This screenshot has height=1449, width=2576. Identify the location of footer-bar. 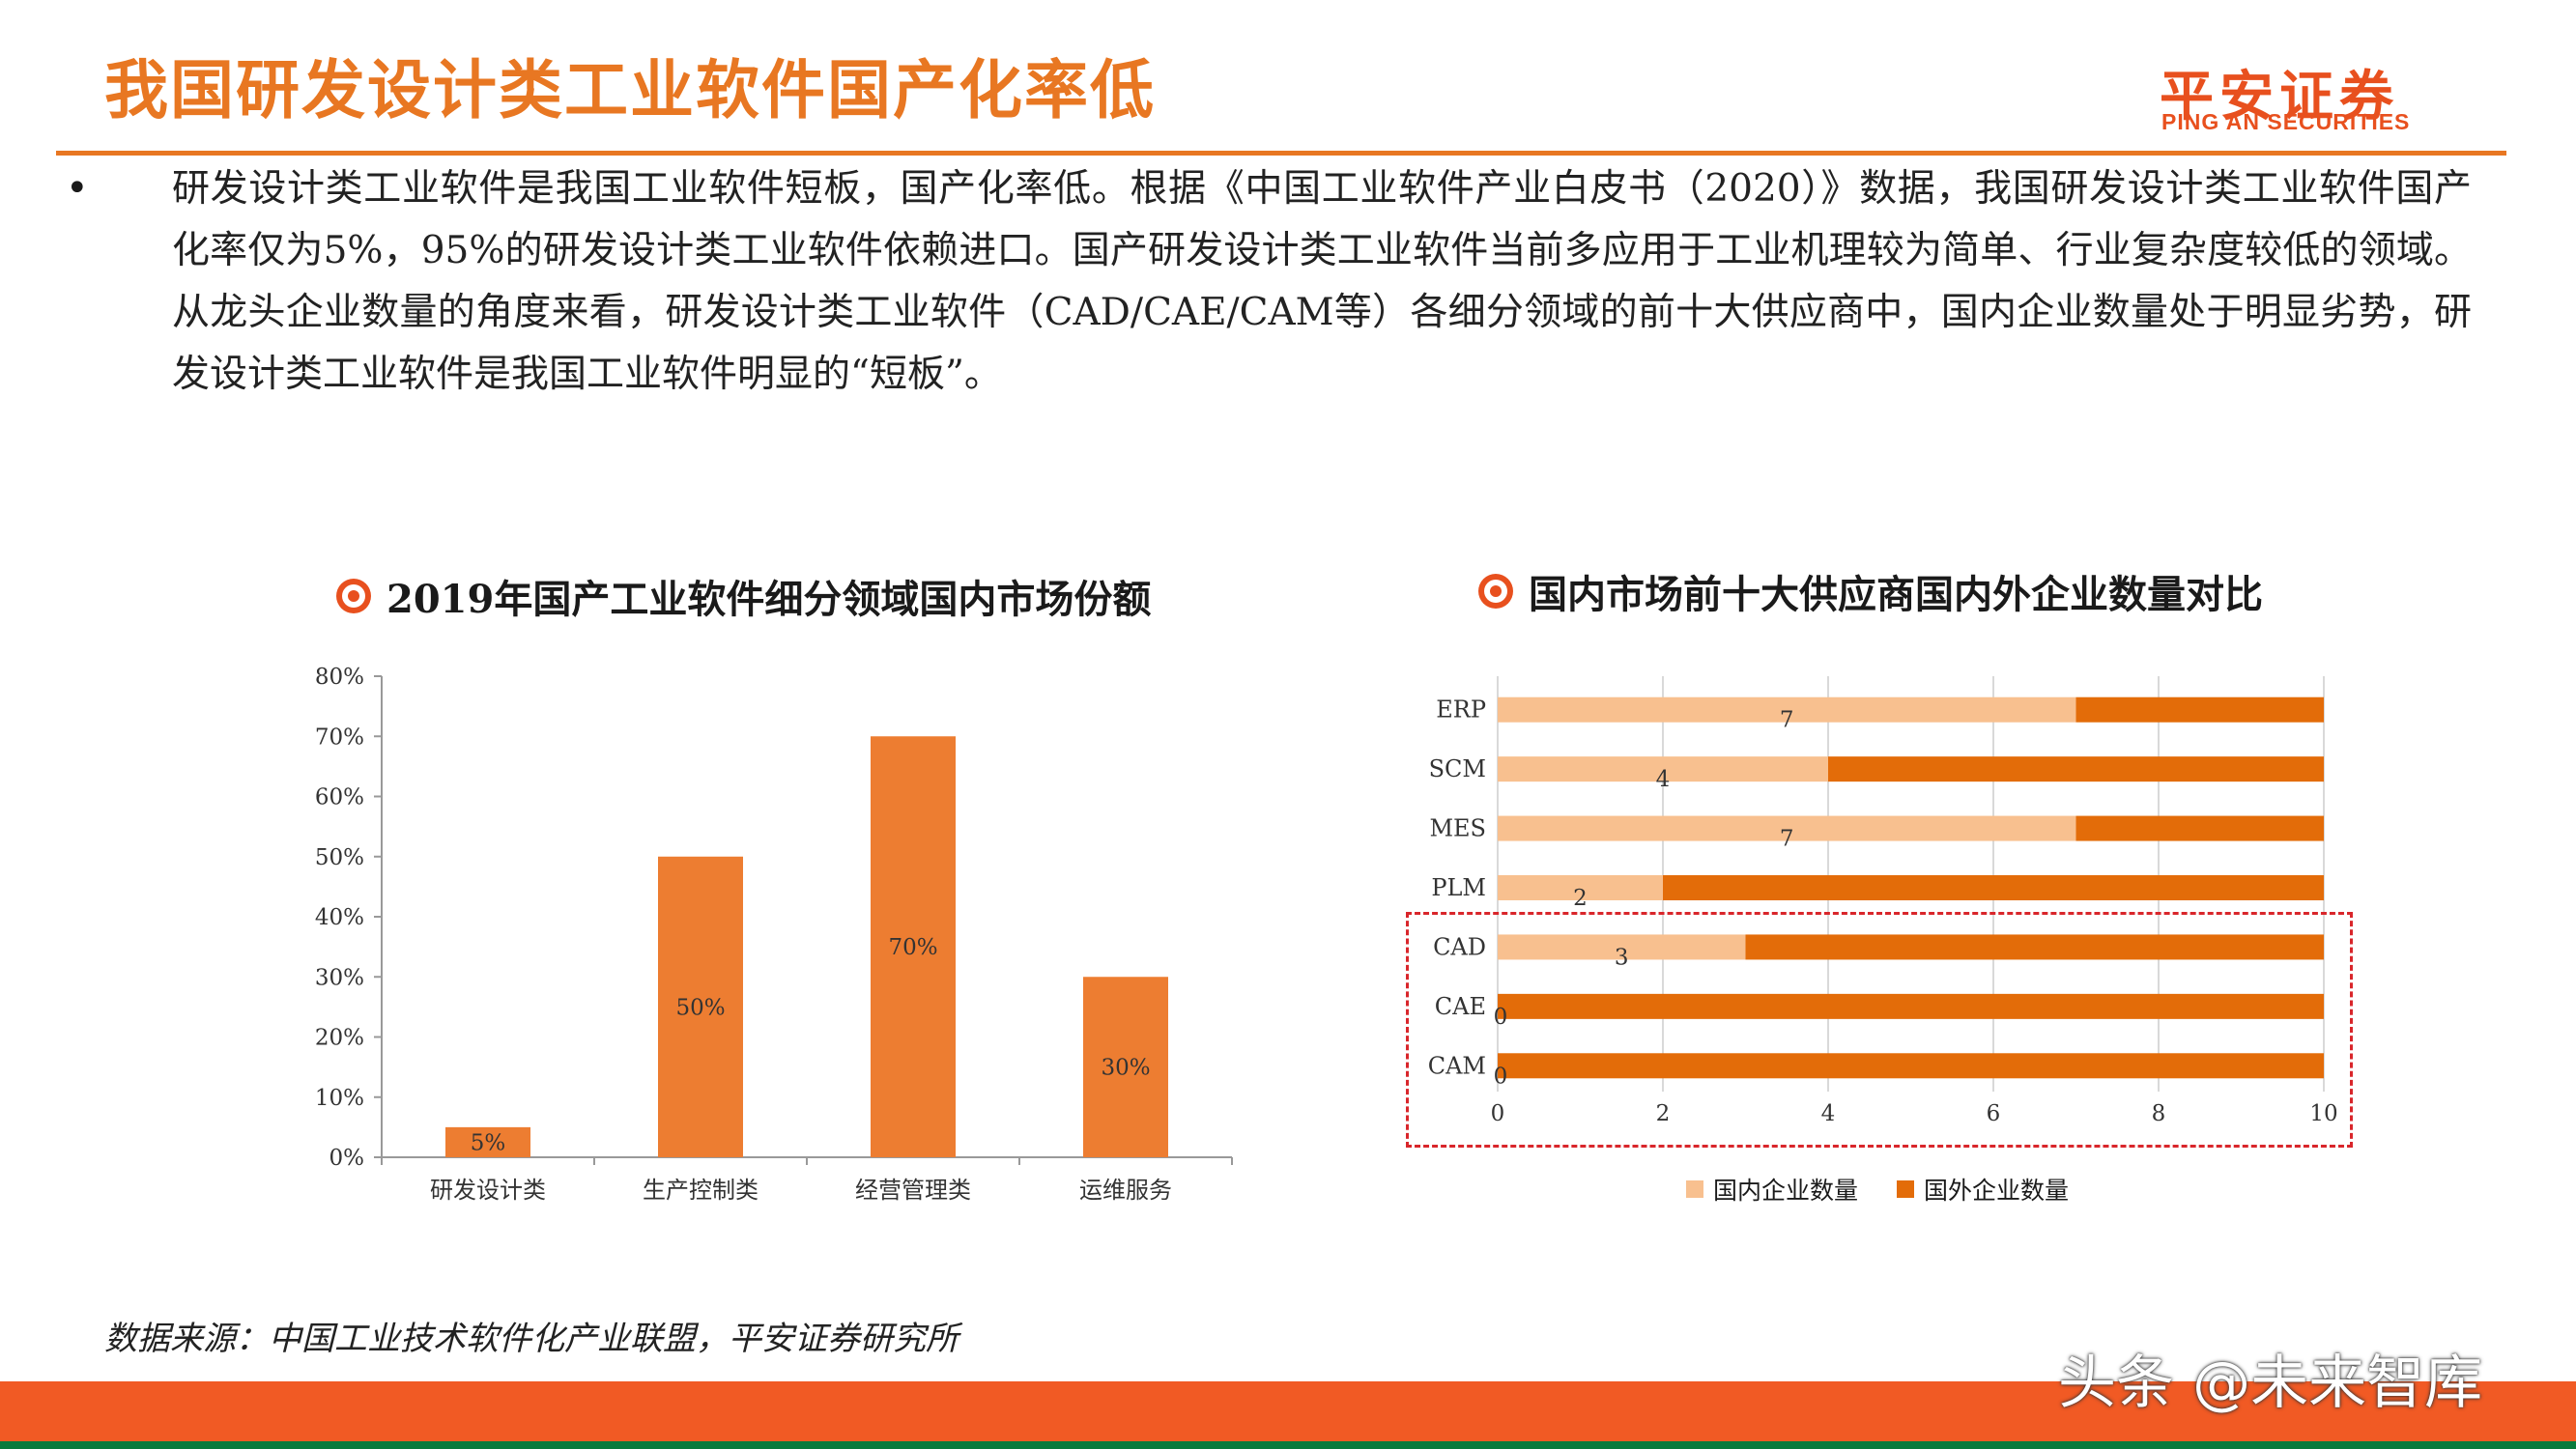
(1288, 1415).